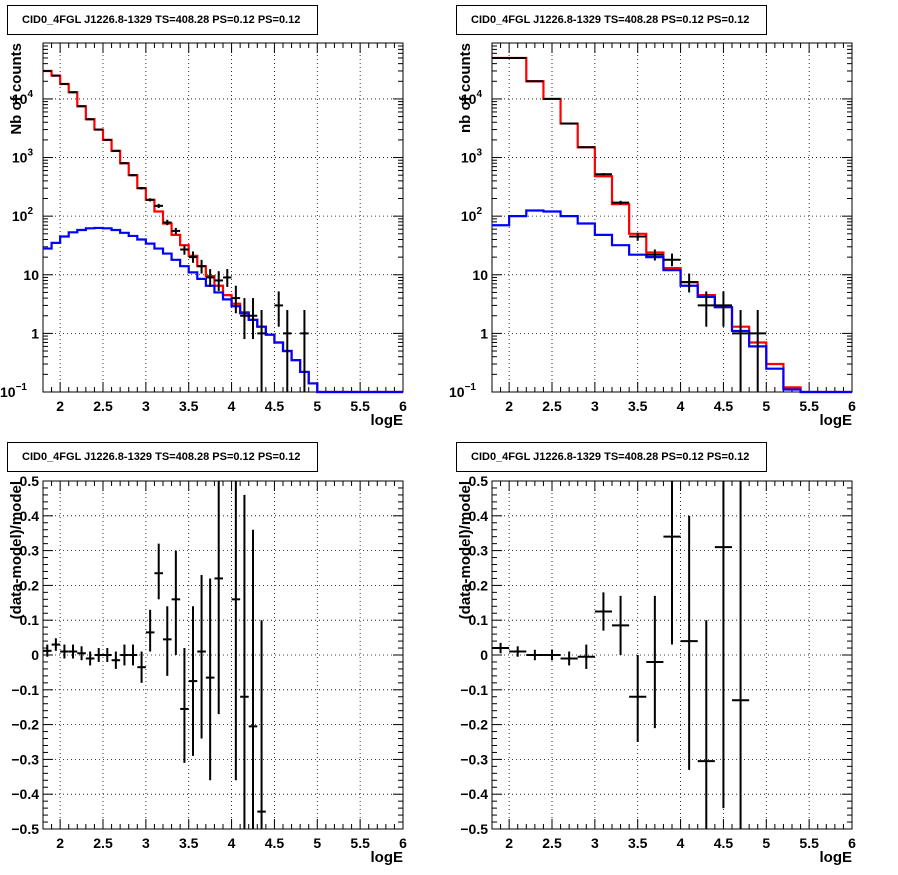 The image size is (898, 875). Describe the element at coordinates (23, 98) in the screenshot. I see `y-tick-label: 10⁴` at that location.